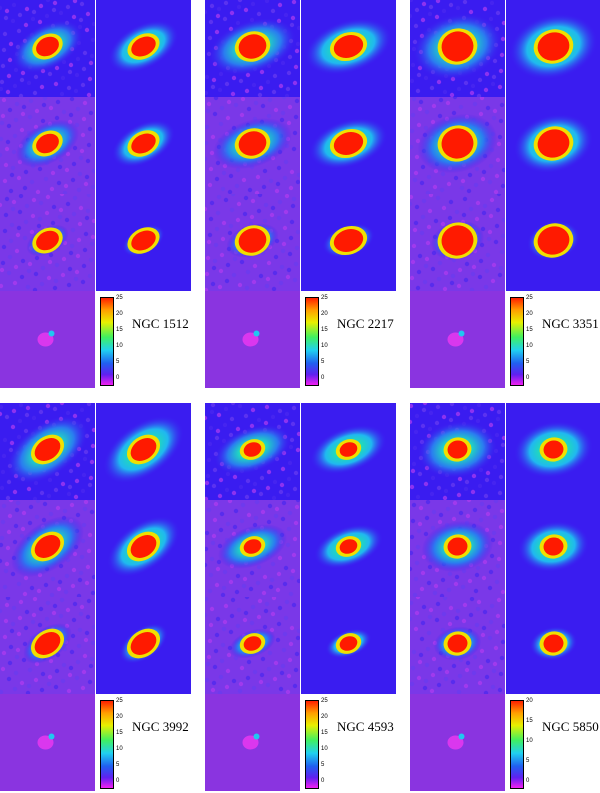  What do you see at coordinates (365, 323) in the screenshot?
I see `galaxy-name-label: NGC 2217` at bounding box center [365, 323].